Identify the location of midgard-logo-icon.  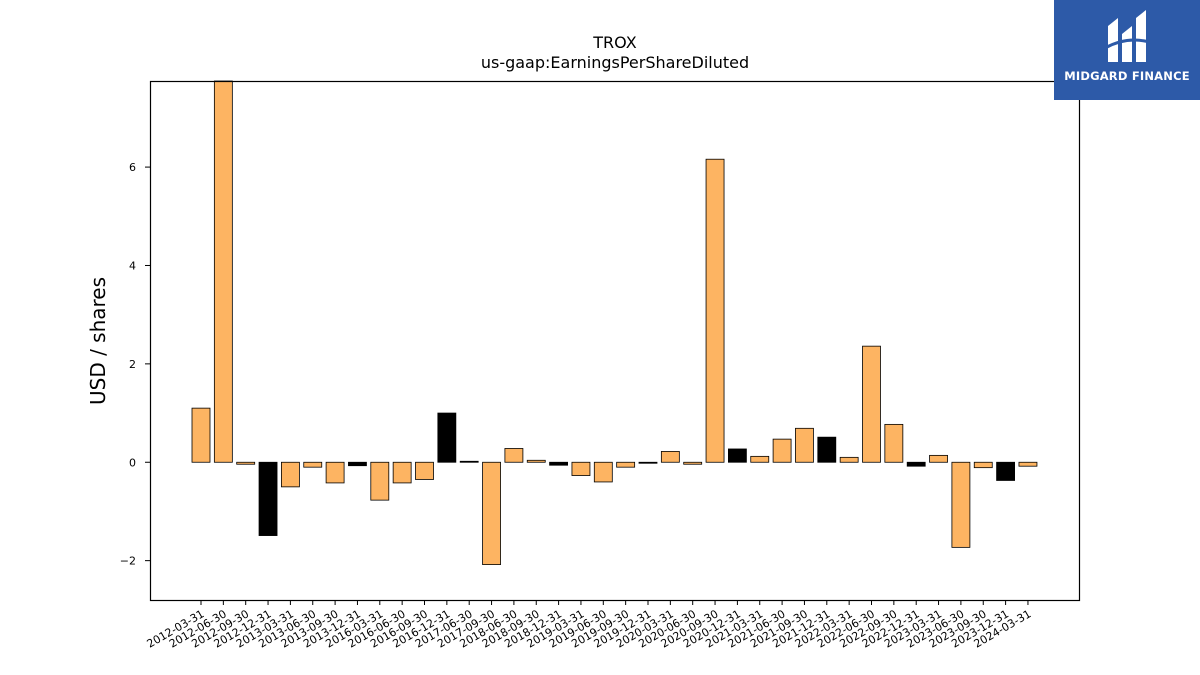
(1127, 36).